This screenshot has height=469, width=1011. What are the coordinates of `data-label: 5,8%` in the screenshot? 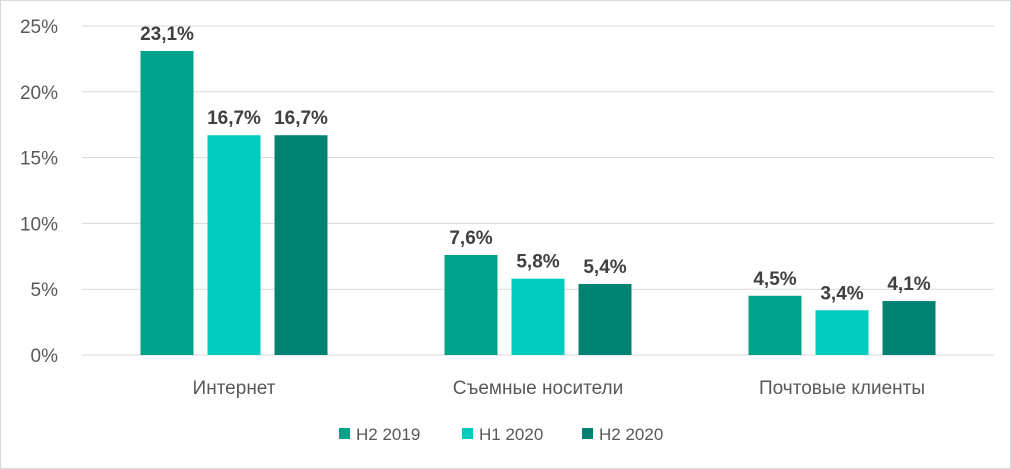 It's located at (537, 262).